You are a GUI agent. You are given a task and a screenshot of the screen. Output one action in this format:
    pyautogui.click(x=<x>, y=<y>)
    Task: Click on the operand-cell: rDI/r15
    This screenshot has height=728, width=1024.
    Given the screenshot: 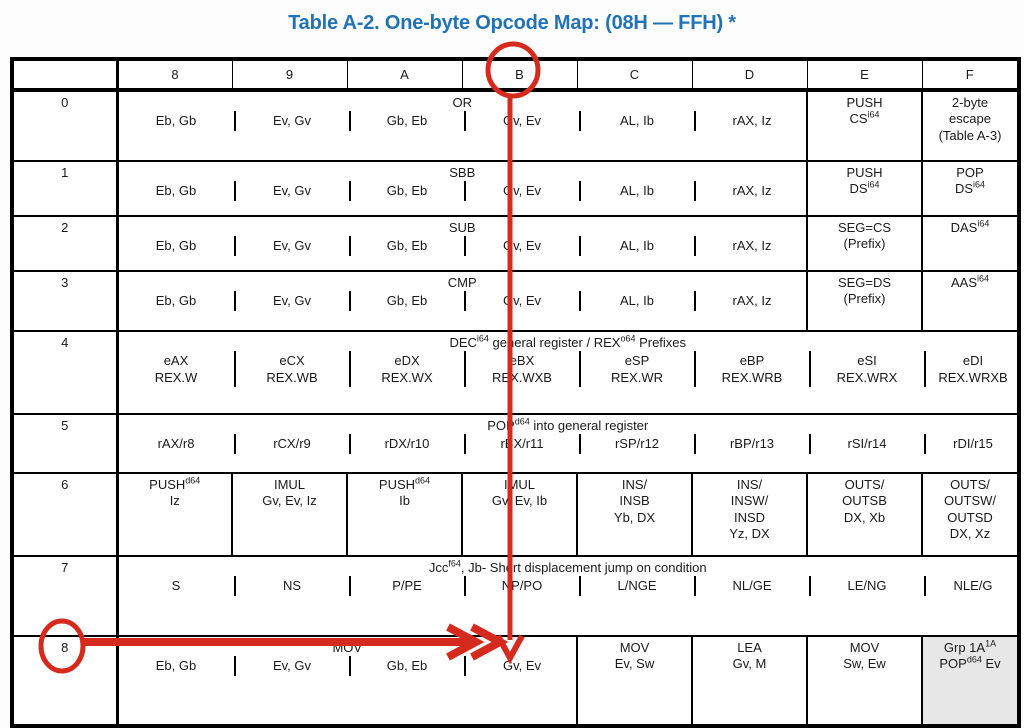 What is the action you would take?
    pyautogui.click(x=972, y=444)
    